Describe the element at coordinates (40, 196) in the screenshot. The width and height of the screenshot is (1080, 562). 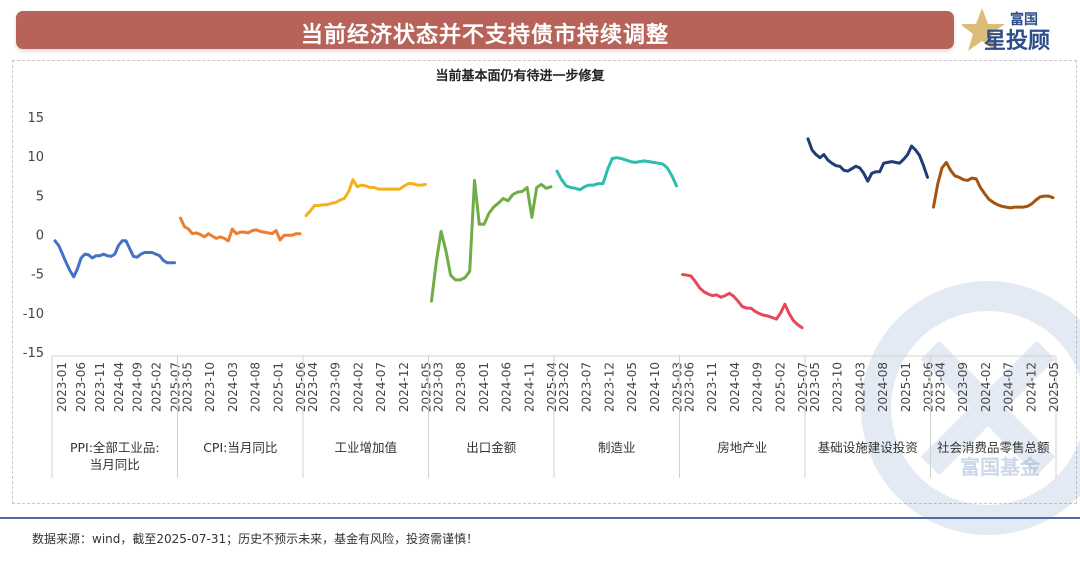
I see `y-tick-label: 5` at that location.